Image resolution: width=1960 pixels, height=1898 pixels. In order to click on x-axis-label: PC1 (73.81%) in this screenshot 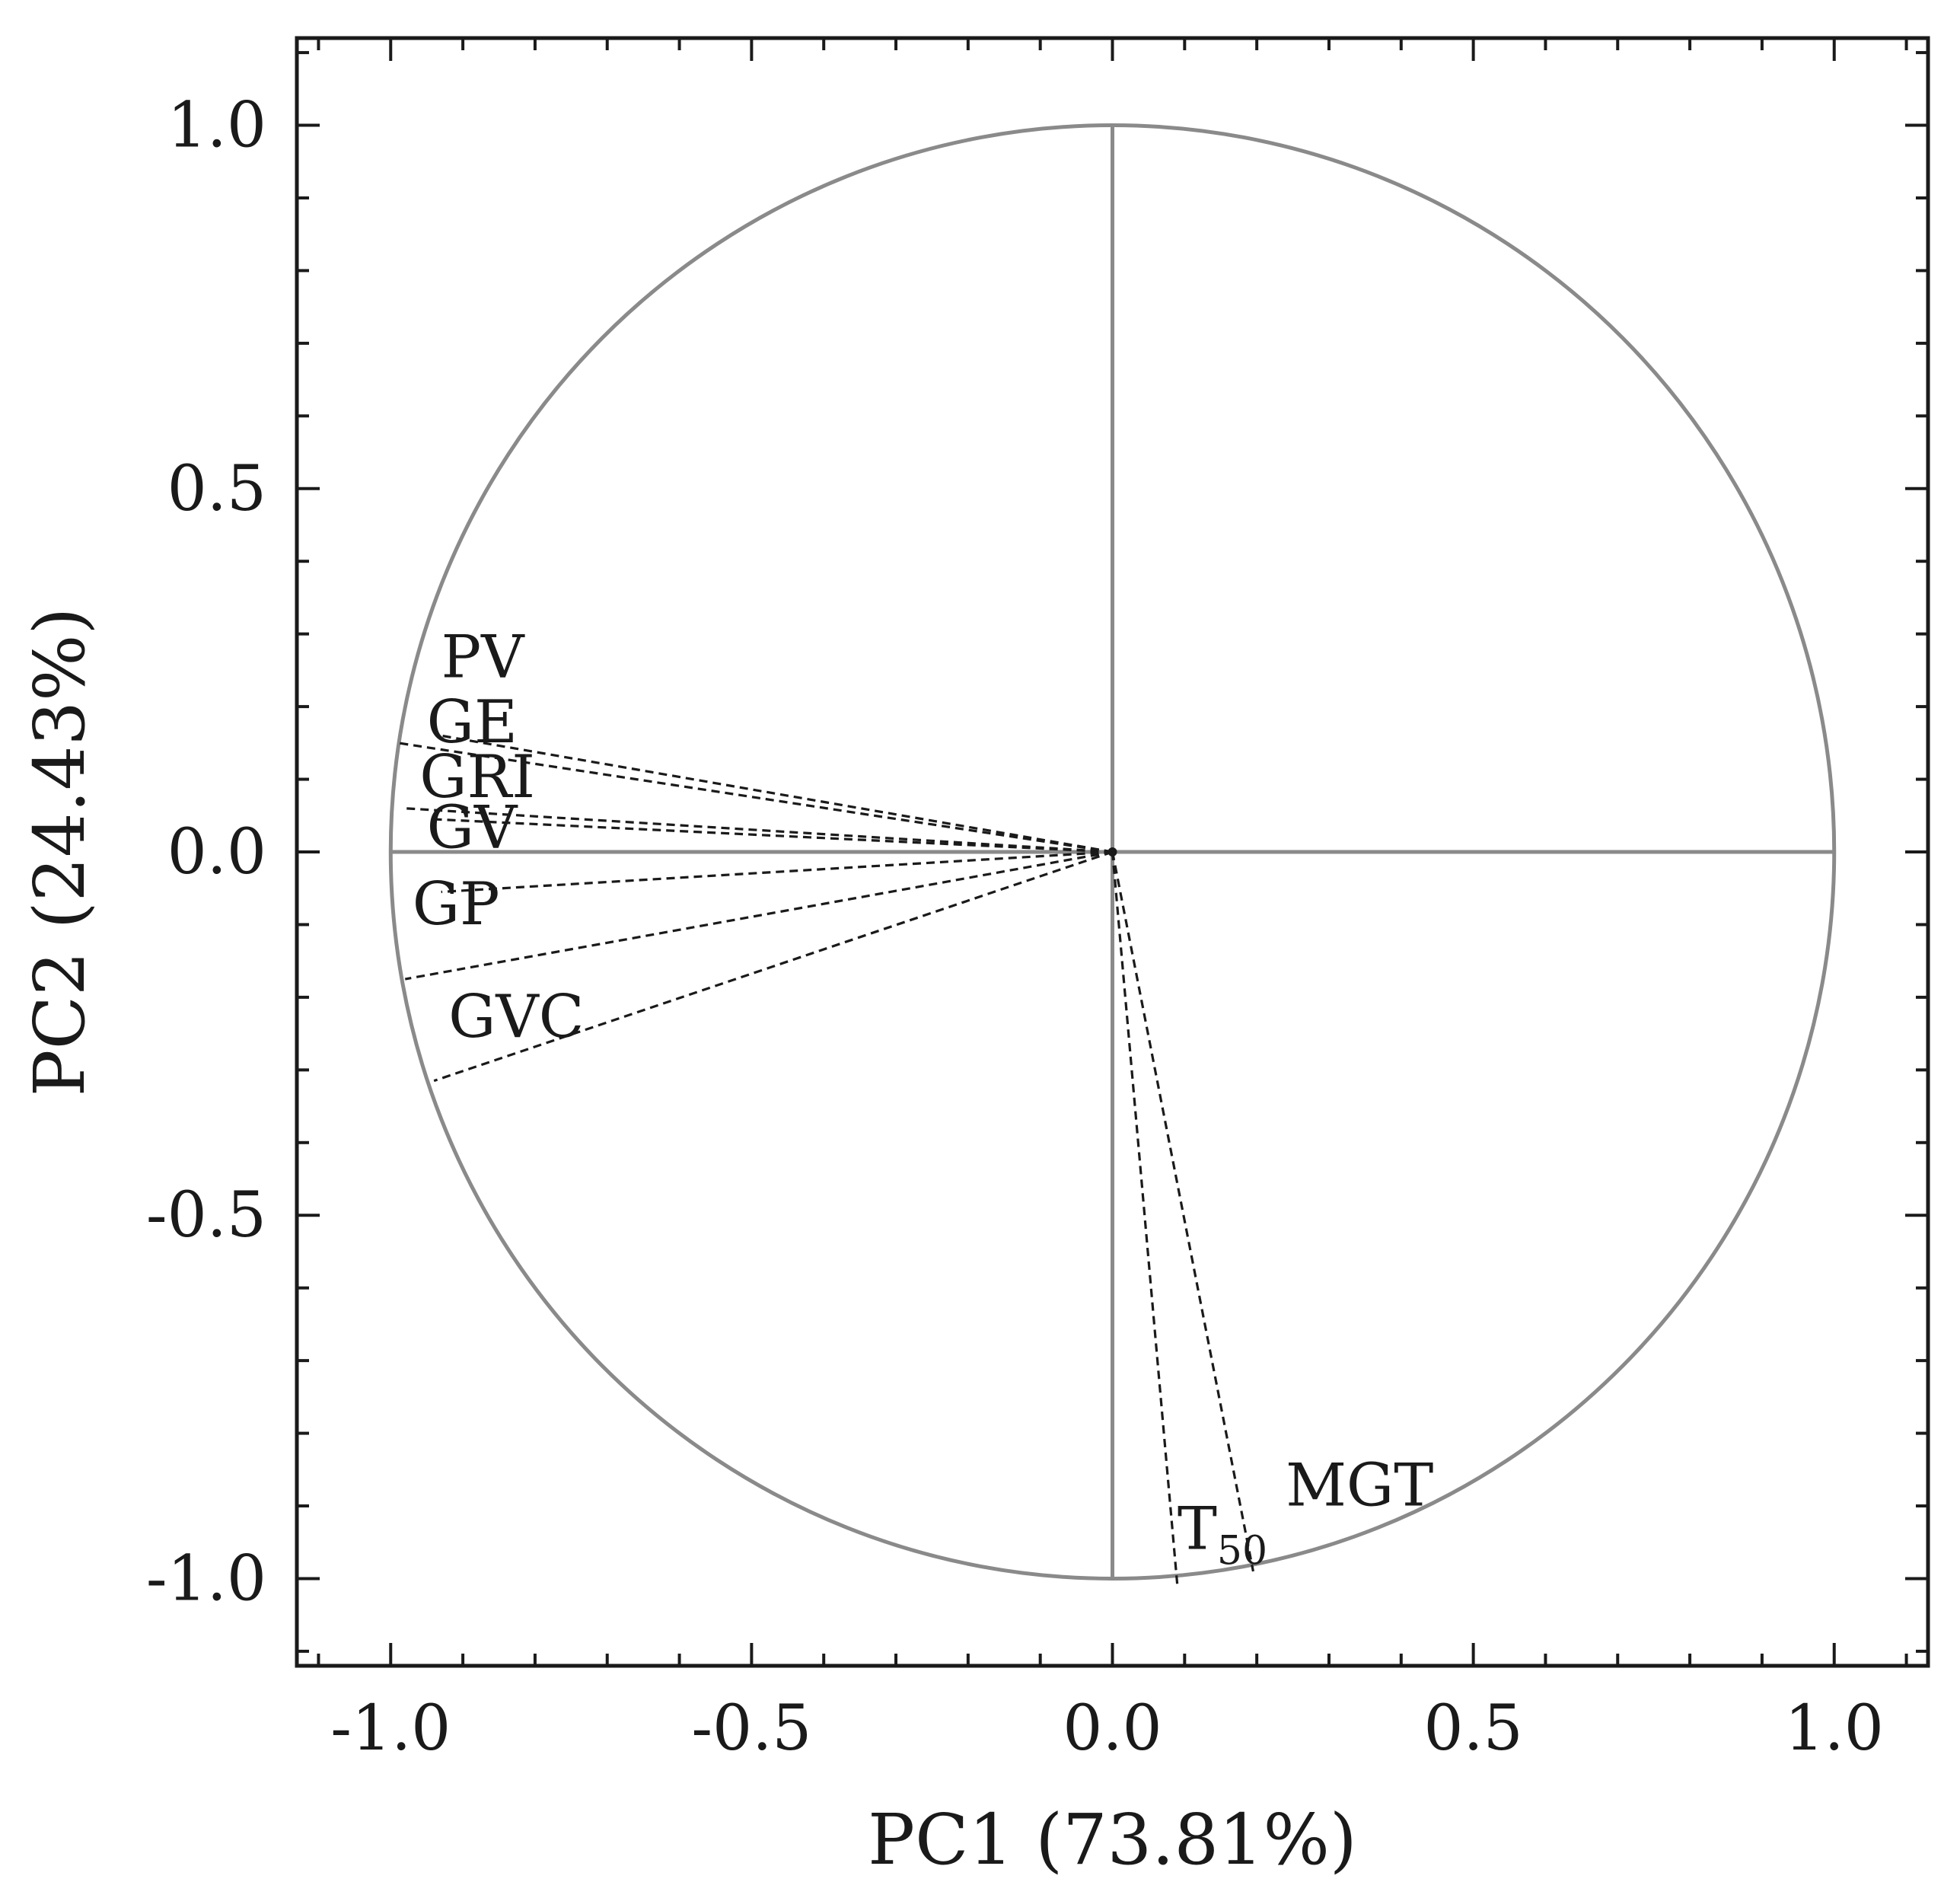, I will do `click(1112, 1839)`.